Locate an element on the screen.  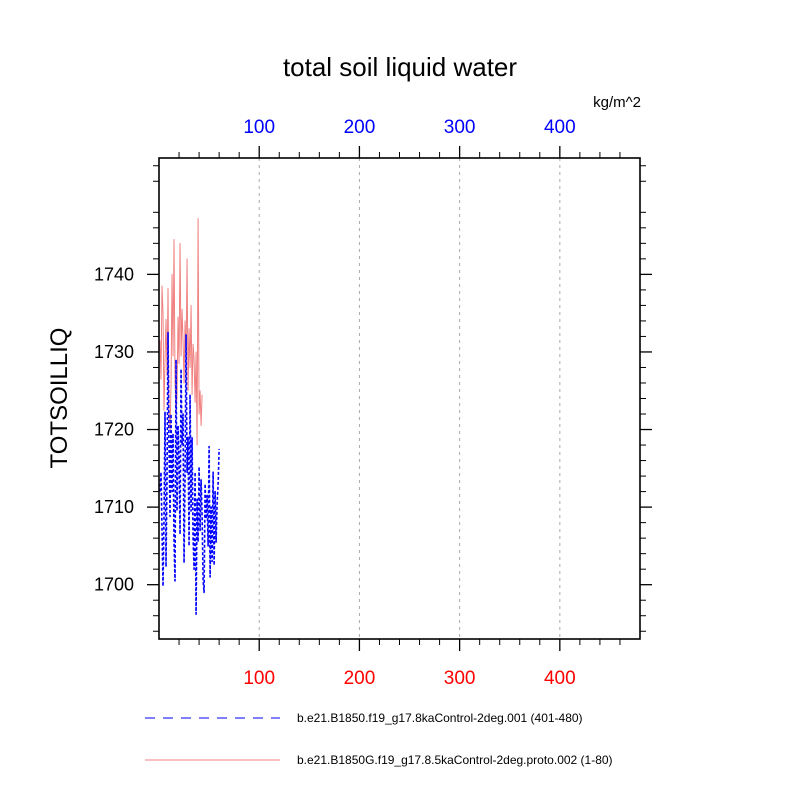
y-tick-label: 1720 is located at coordinates (114, 430).